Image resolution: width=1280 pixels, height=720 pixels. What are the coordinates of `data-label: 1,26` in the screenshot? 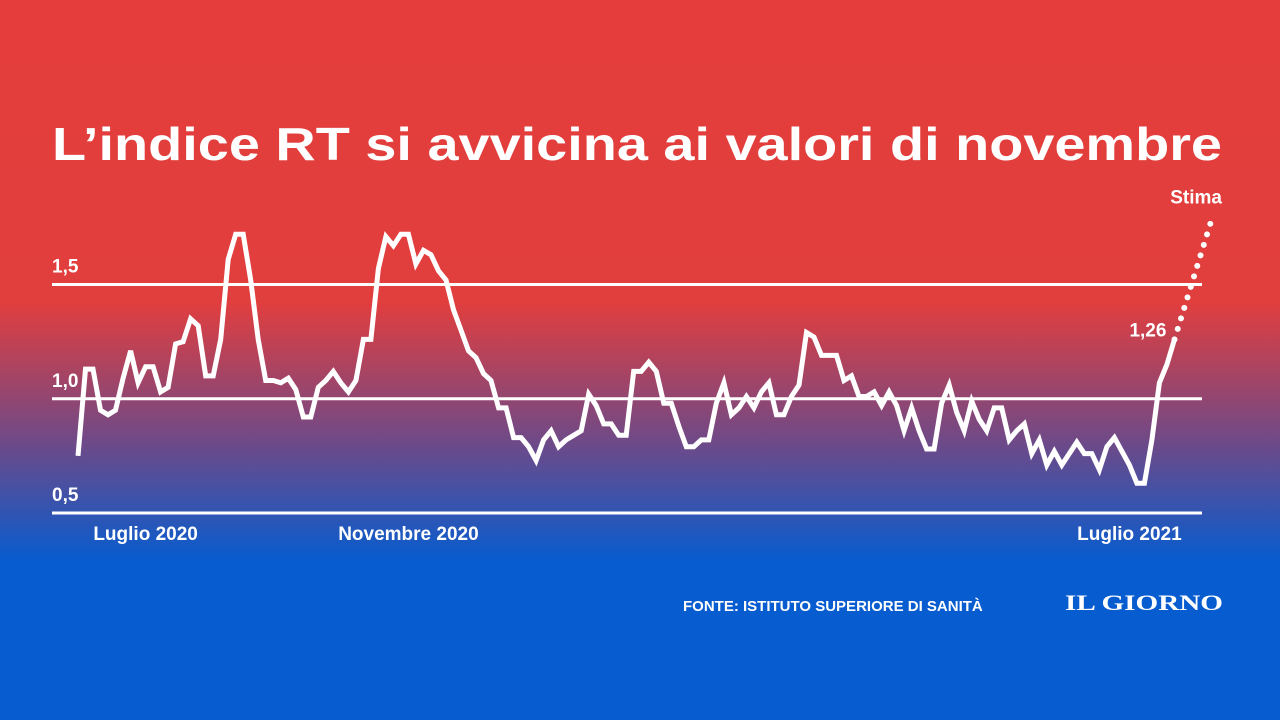 It's located at (1147, 330).